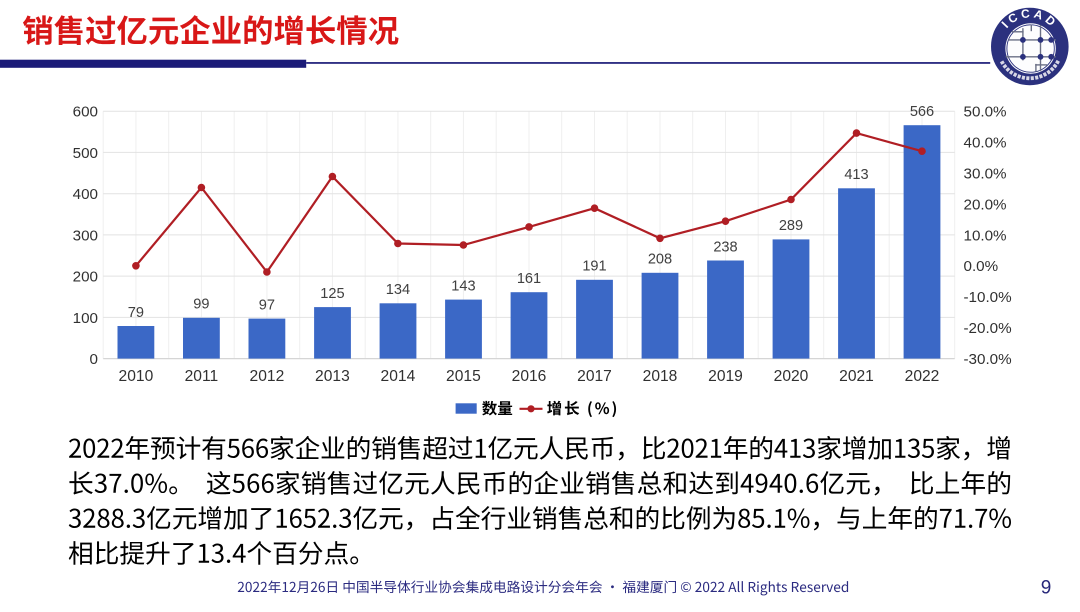 This screenshot has height=612, width=1080. Describe the element at coordinates (922, 376) in the screenshot. I see `svg-text: 2022` at that location.